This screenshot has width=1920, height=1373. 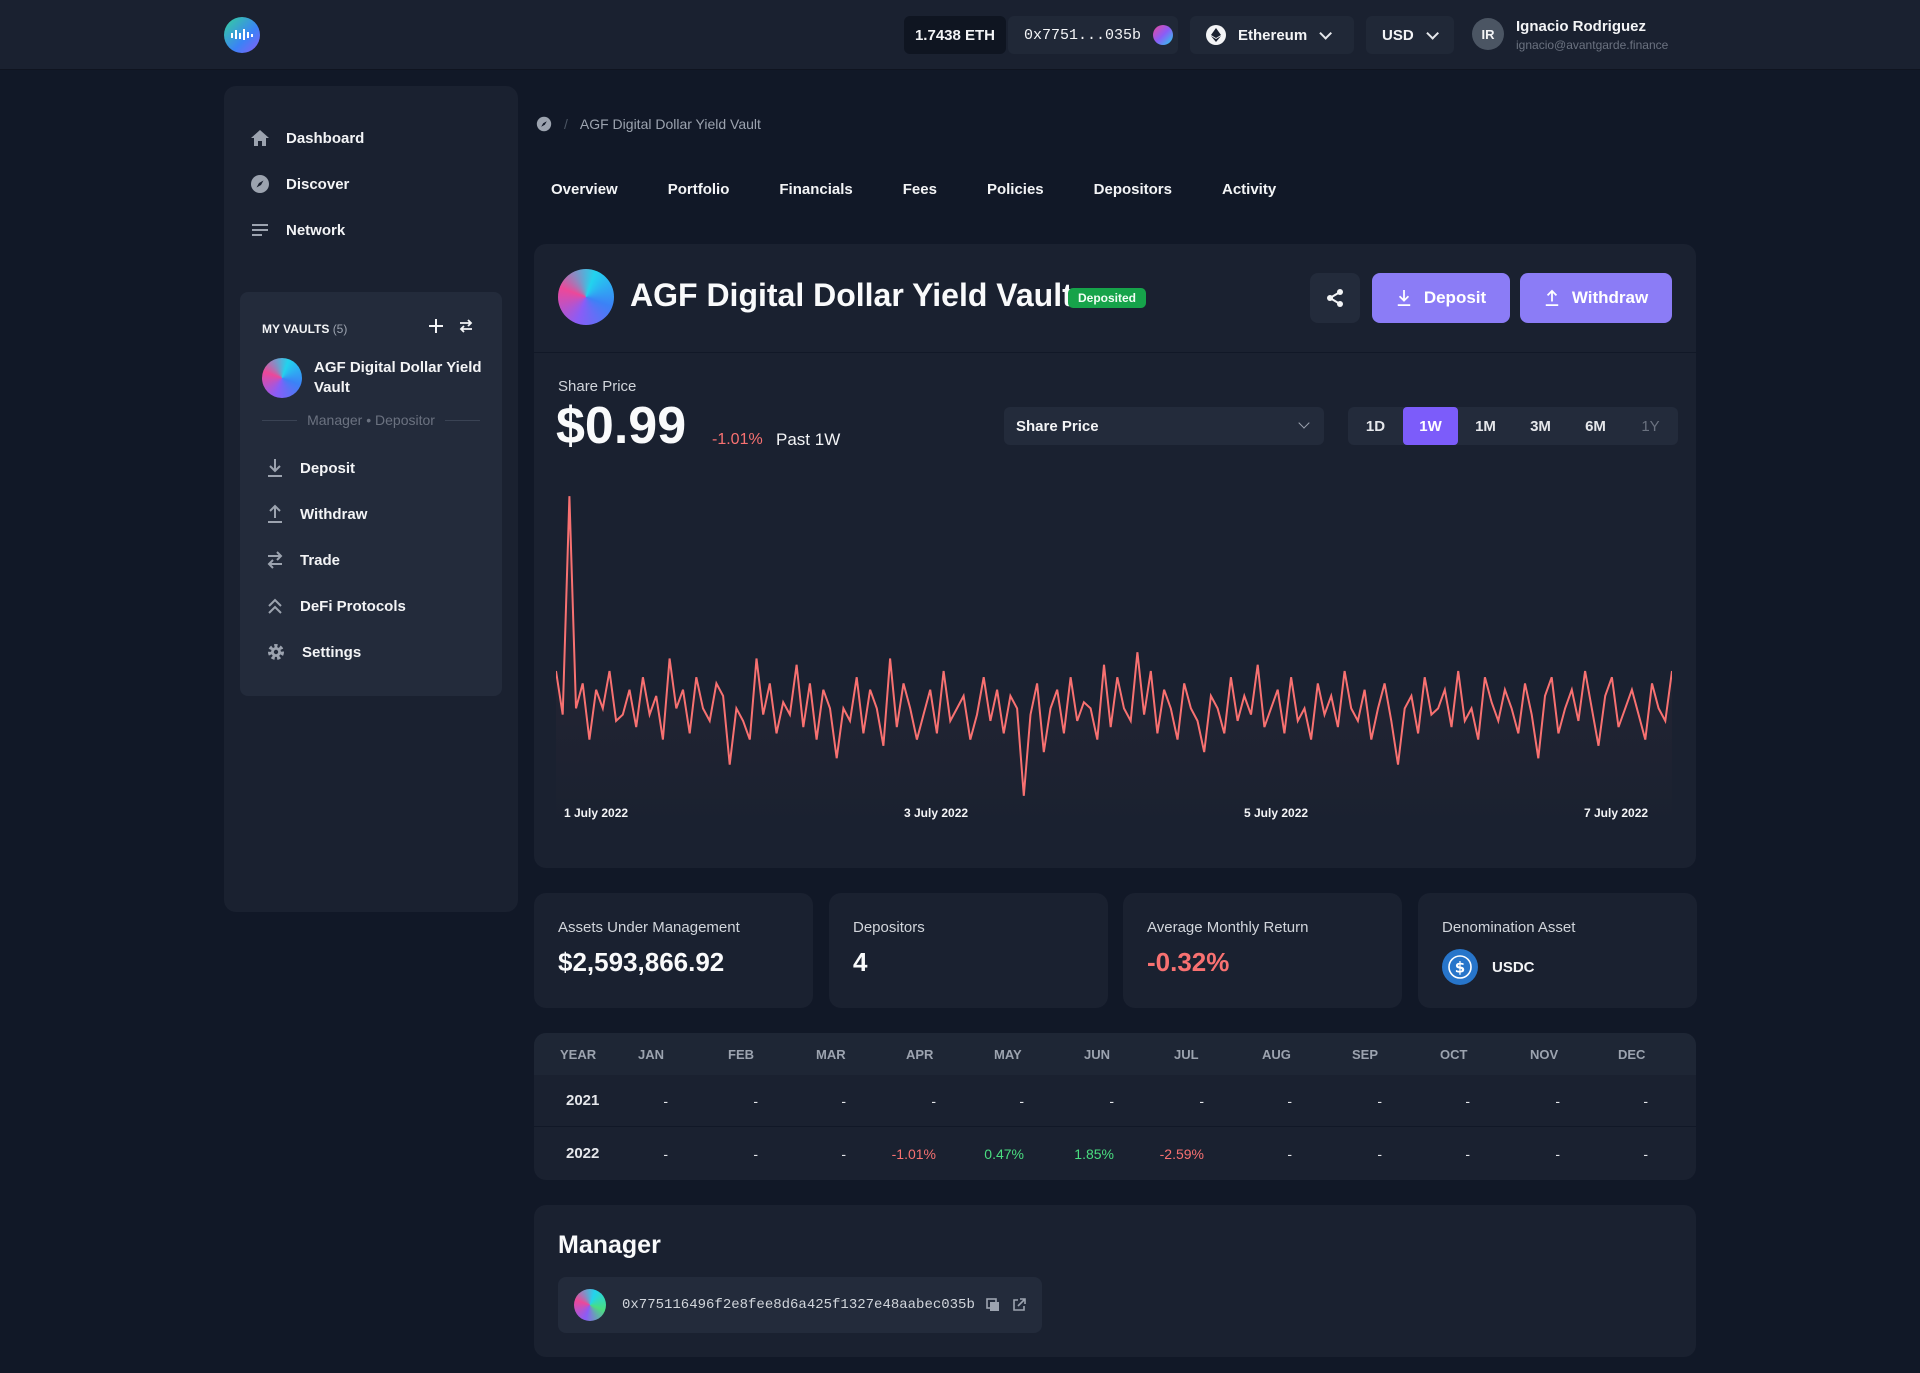 I want to click on vault-action-deposit: Deposit, so click(x=310, y=468).